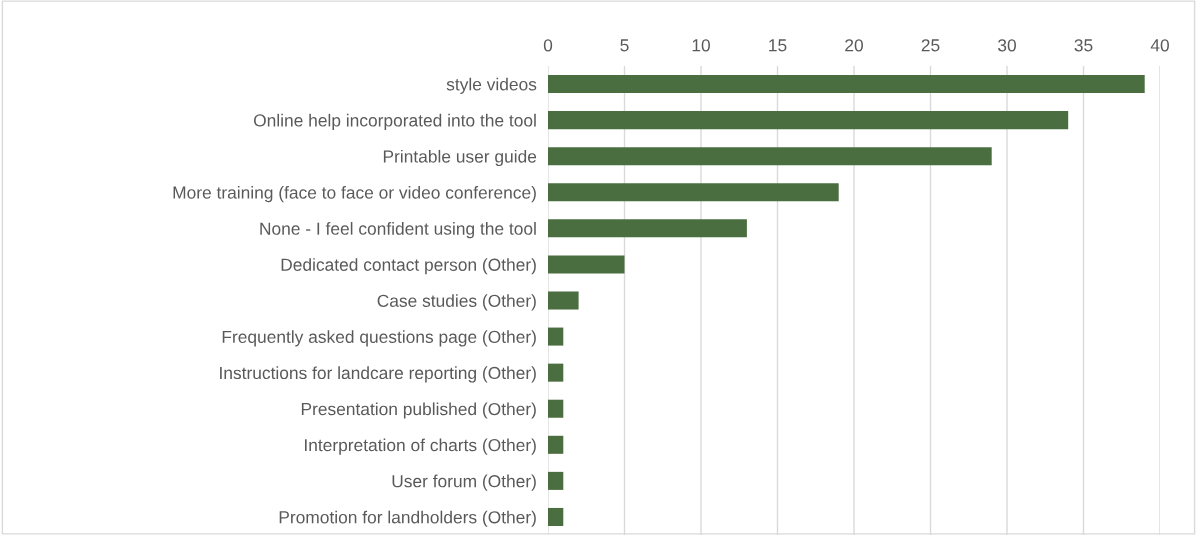 Image resolution: width=1197 pixels, height=535 pixels. I want to click on y-tick-label: Printable user guide, so click(460, 158).